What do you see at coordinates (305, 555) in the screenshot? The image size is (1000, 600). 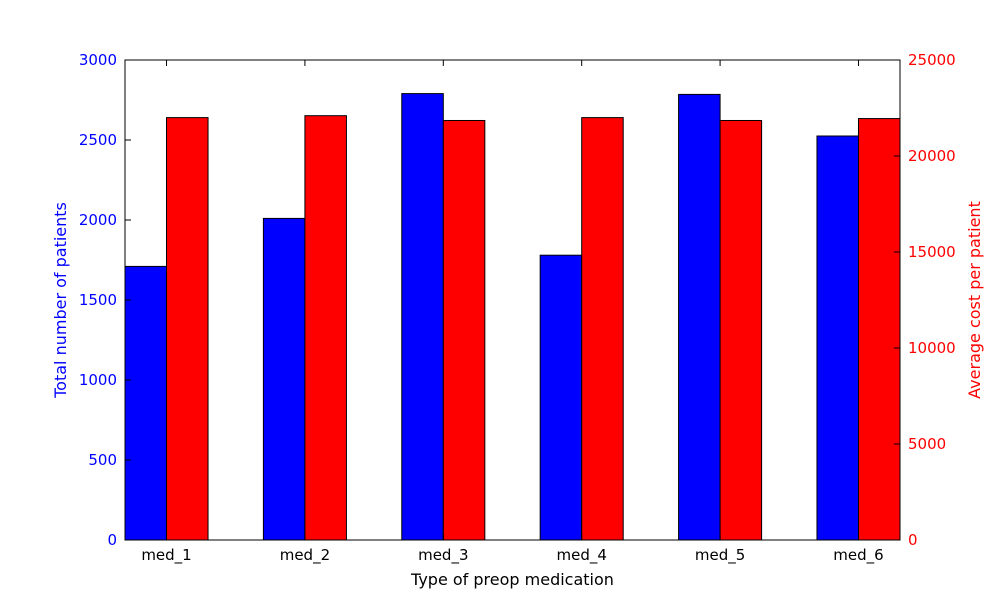 I see `x-tick-label: med_2` at bounding box center [305, 555].